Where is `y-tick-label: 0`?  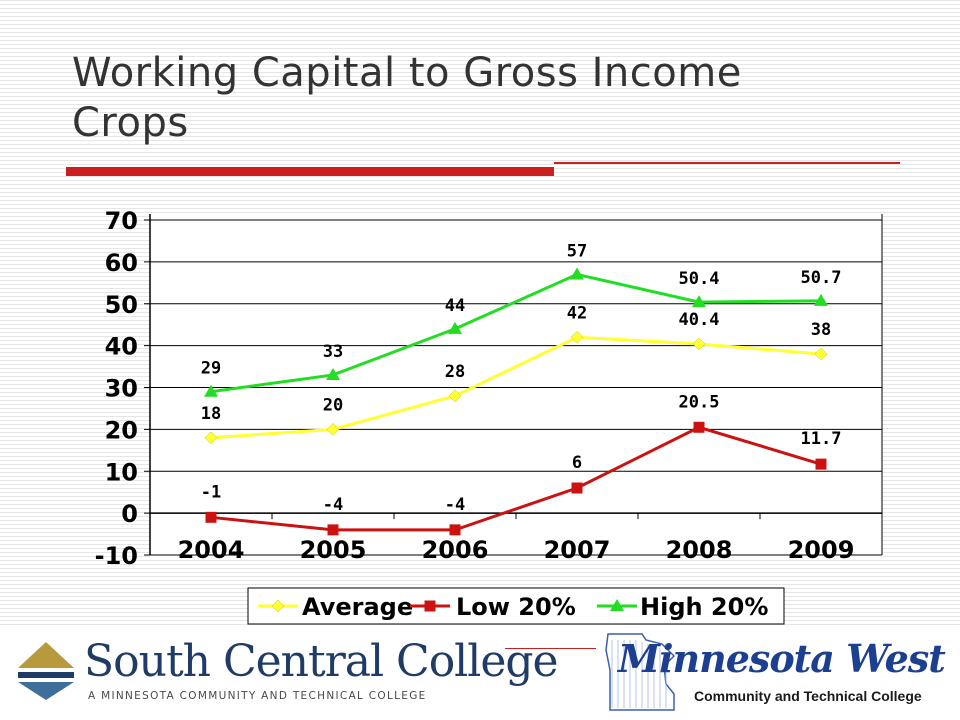
y-tick-label: 0 is located at coordinates (129, 514).